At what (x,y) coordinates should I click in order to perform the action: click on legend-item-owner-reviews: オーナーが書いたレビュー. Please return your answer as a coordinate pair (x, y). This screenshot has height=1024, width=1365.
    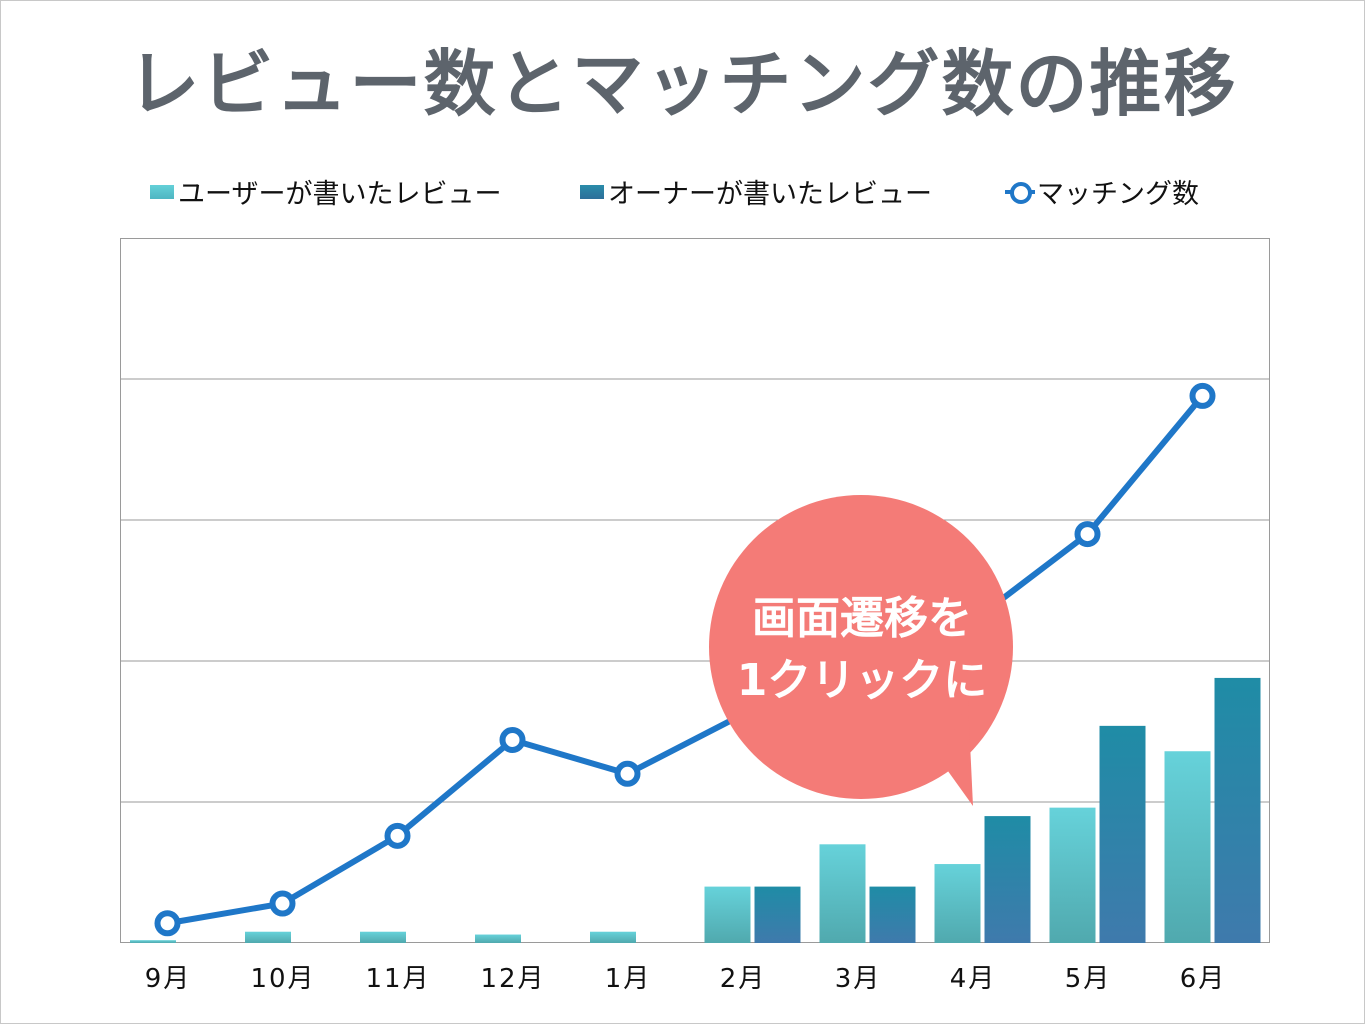
    Looking at the image, I should click on (756, 191).